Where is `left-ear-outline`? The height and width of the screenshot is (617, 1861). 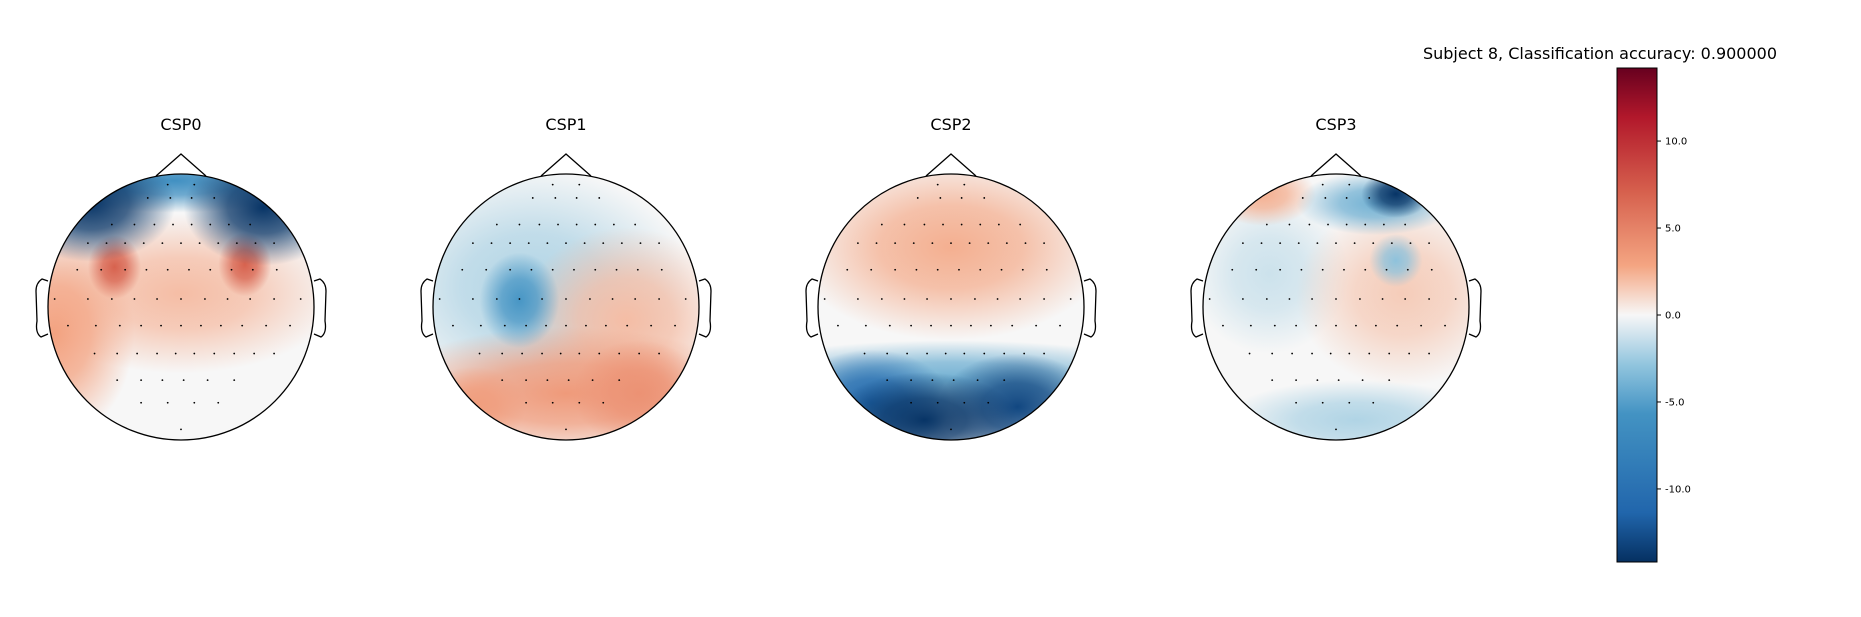 left-ear-outline is located at coordinates (1197, 308).